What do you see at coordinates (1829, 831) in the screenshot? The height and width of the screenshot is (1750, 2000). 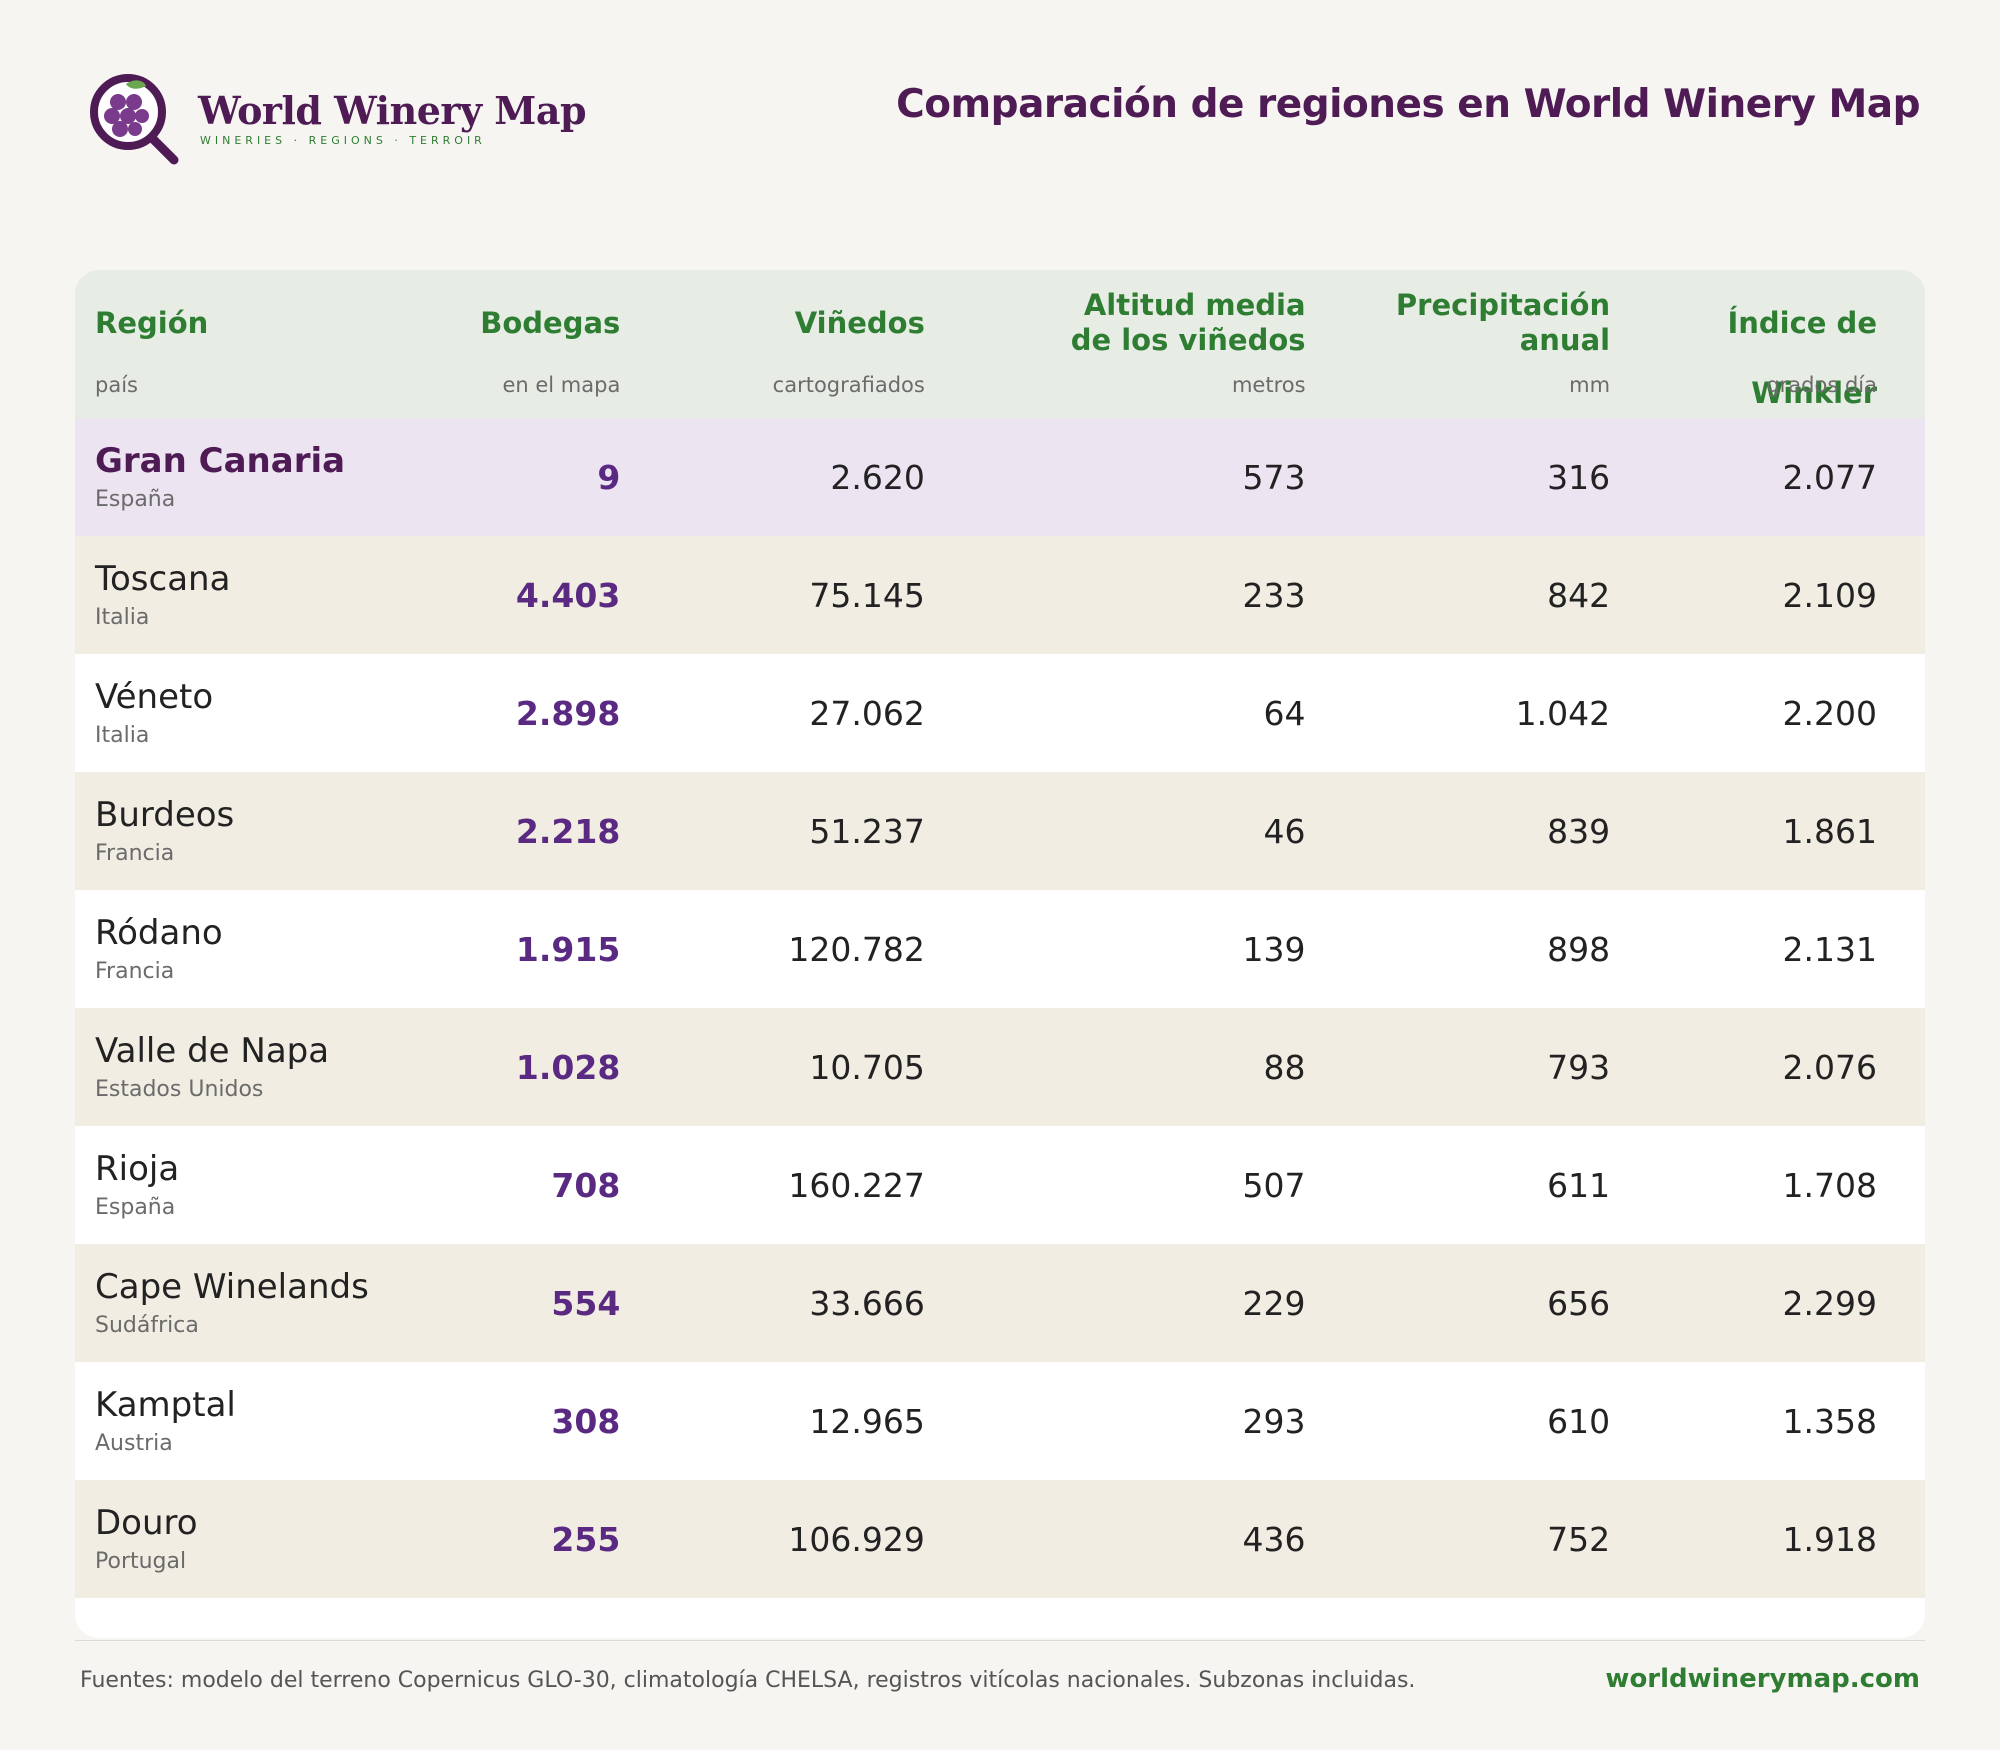 I see `winkler-cell: 1.861` at bounding box center [1829, 831].